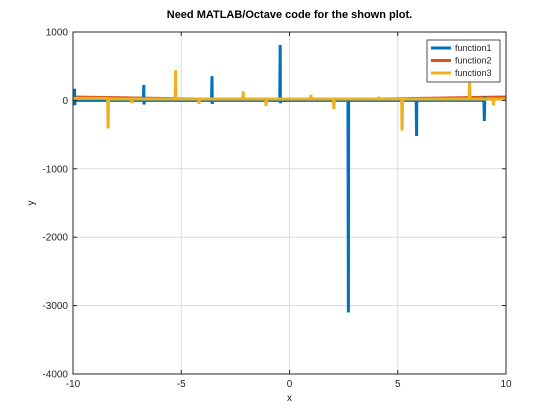  I want to click on x-axis-label: x, so click(289, 398).